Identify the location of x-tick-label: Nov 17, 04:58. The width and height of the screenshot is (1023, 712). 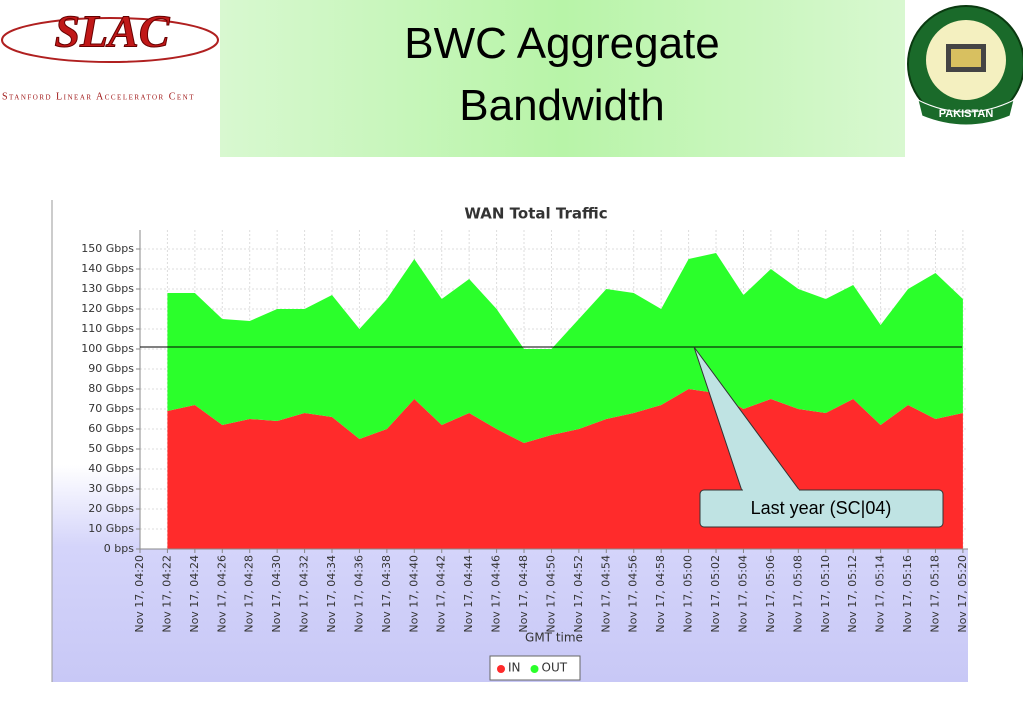
(660, 594).